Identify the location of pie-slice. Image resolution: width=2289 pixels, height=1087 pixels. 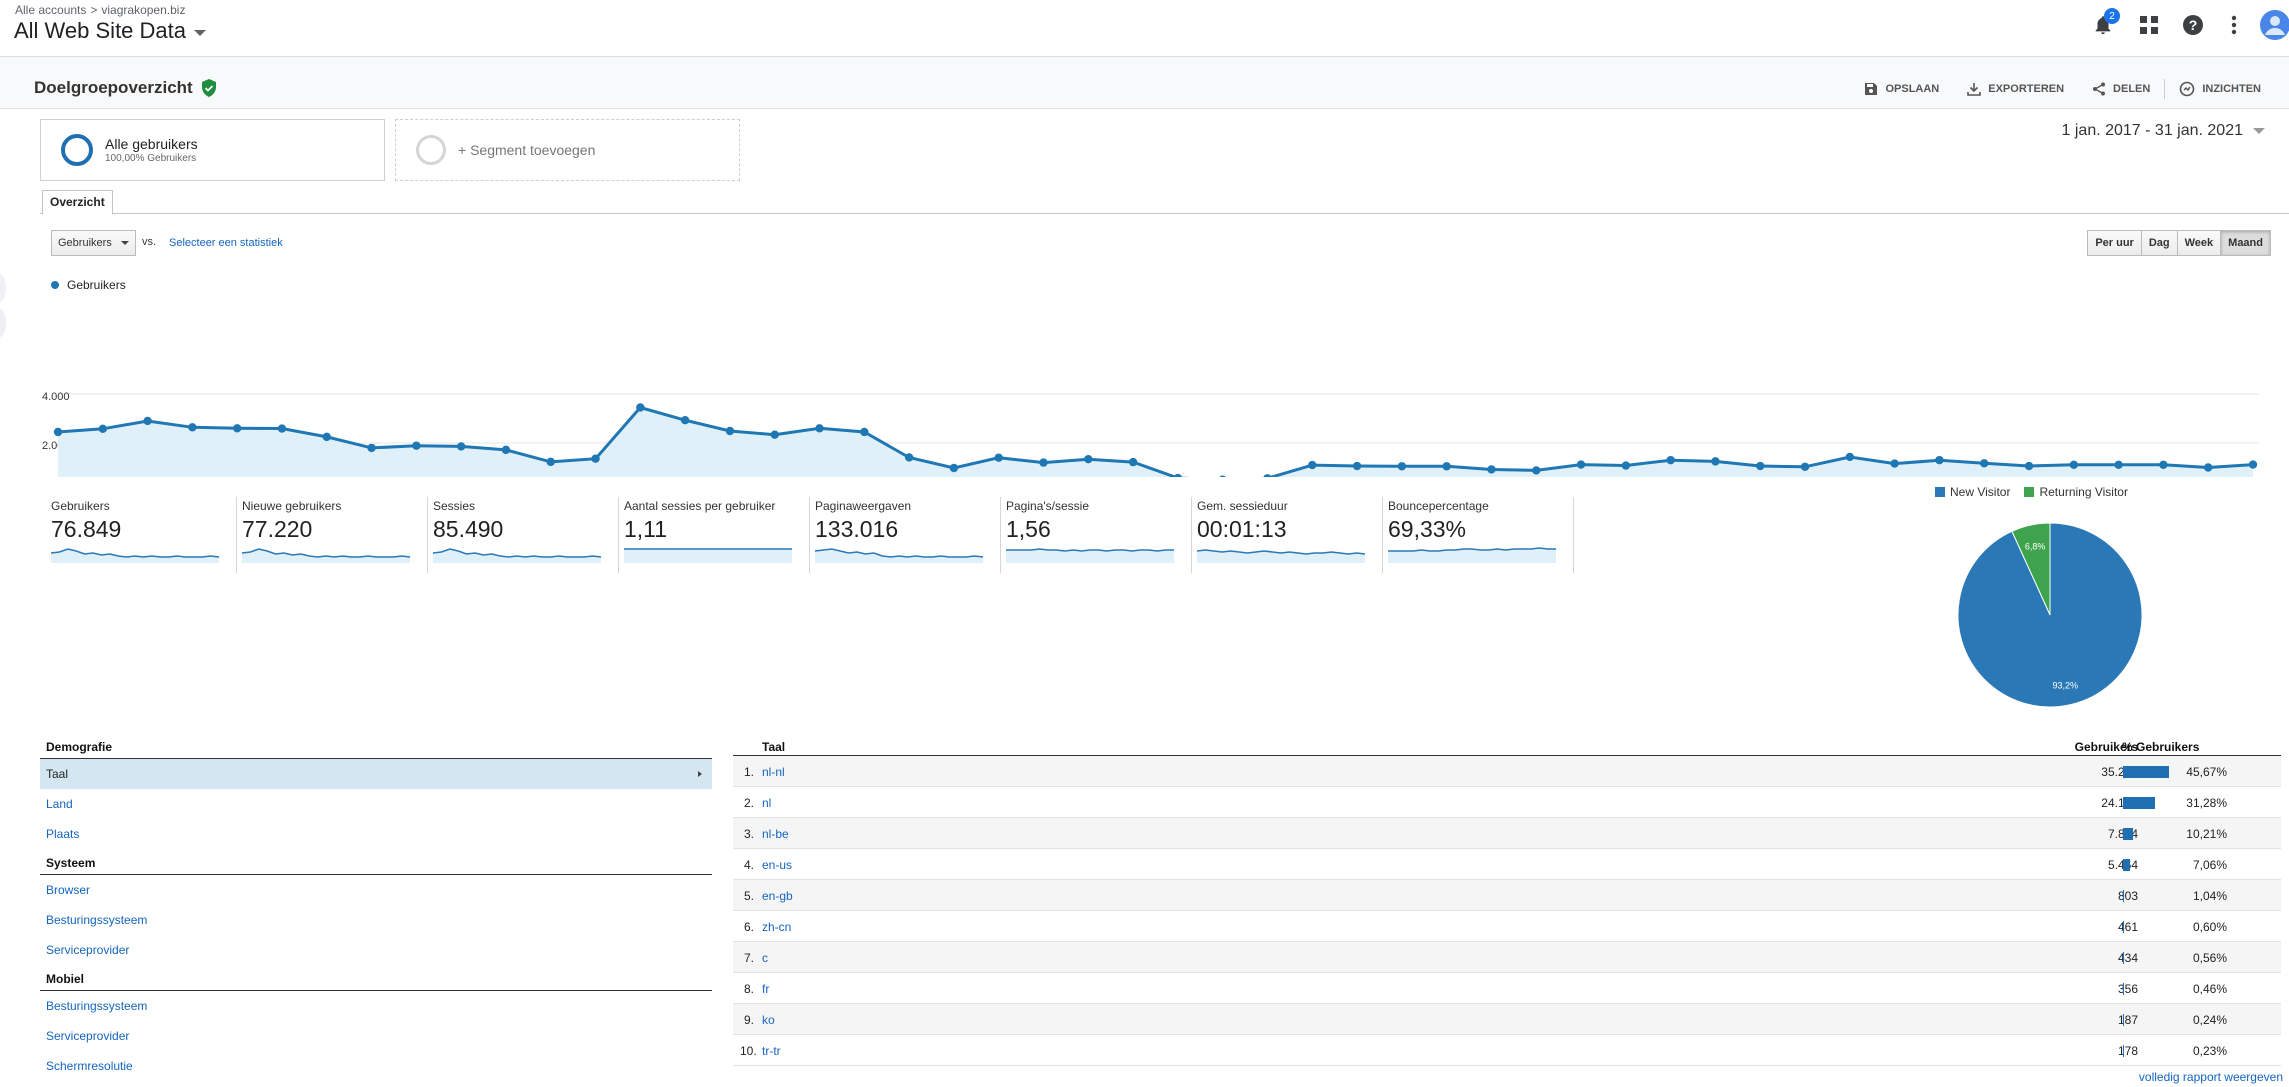
(2050, 615).